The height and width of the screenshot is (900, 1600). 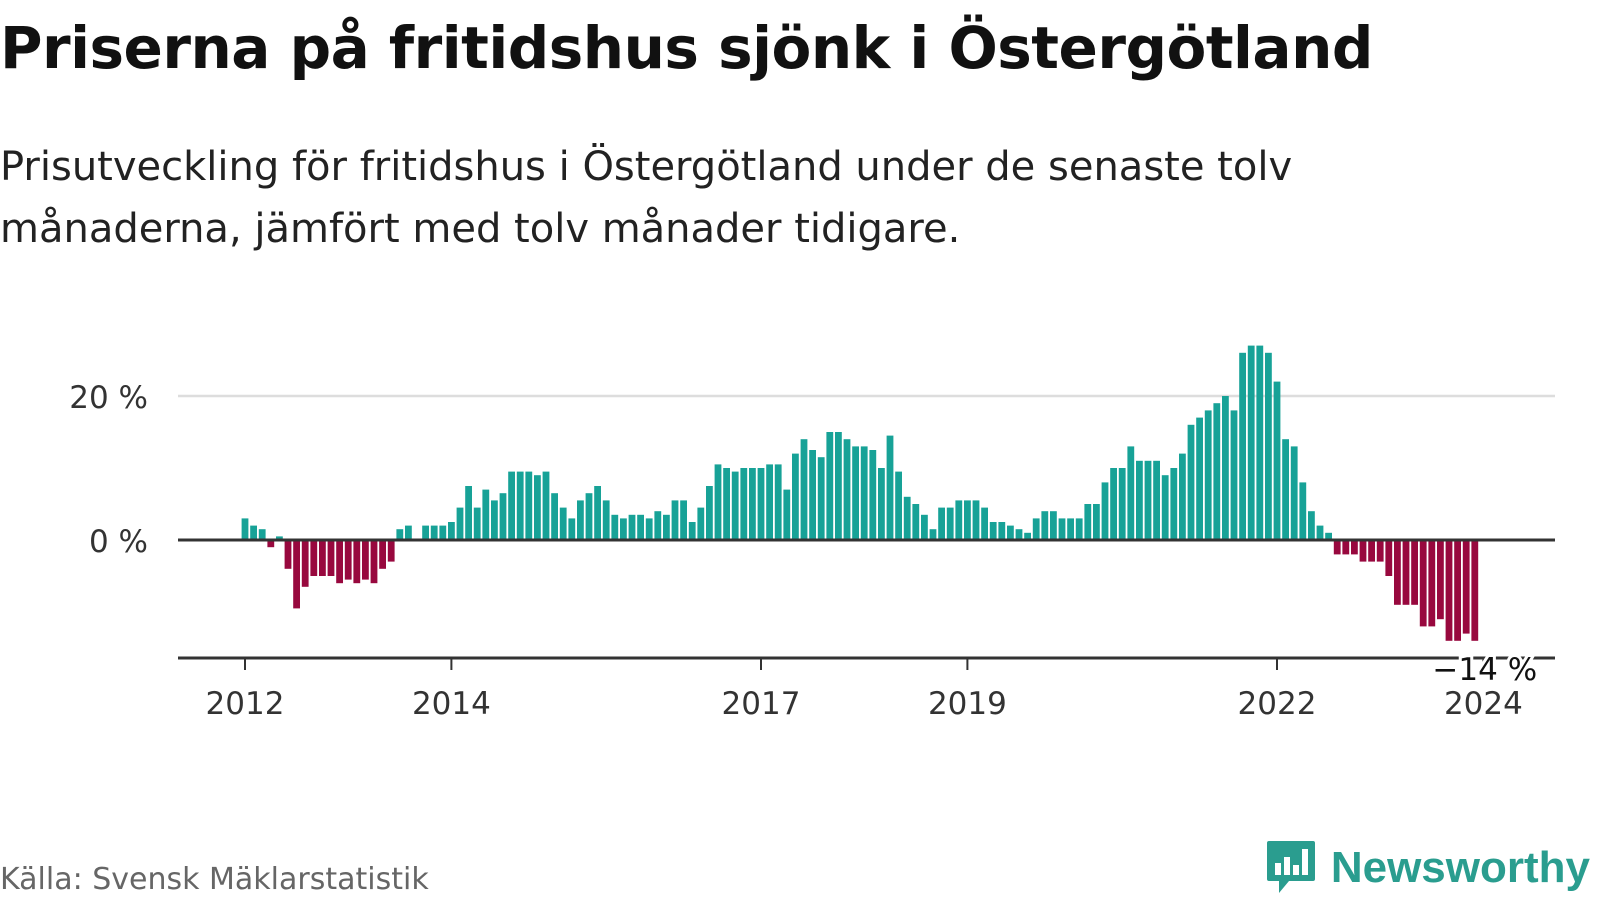 I want to click on brand-logo: Newsworthy, so click(x=1427, y=867).